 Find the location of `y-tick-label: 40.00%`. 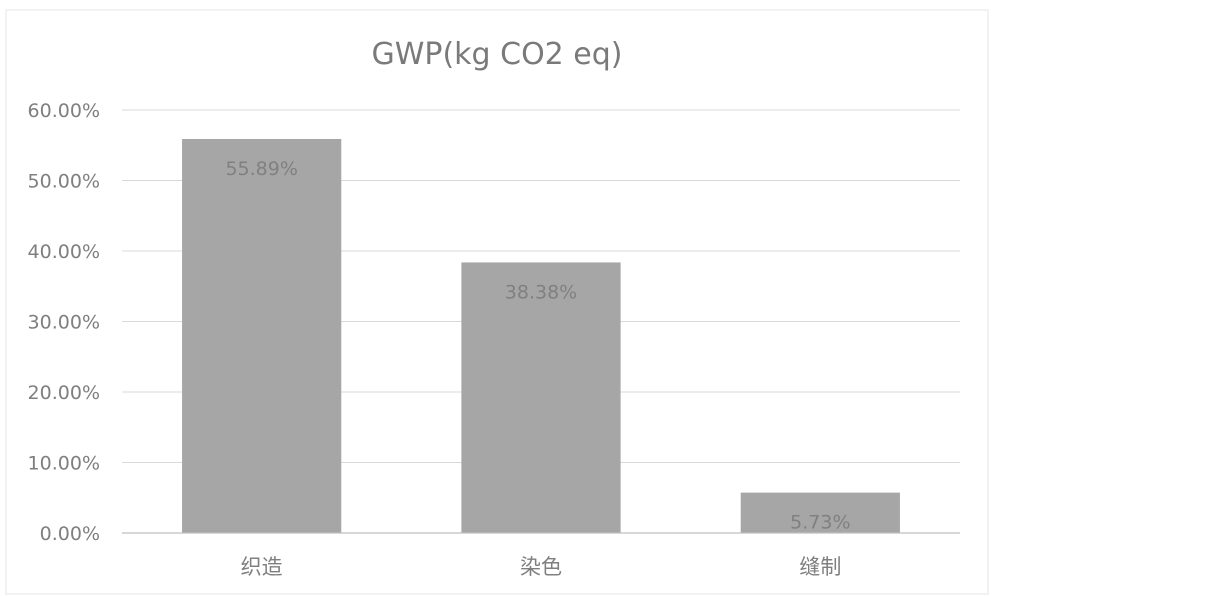

y-tick-label: 40.00% is located at coordinates (64, 252).